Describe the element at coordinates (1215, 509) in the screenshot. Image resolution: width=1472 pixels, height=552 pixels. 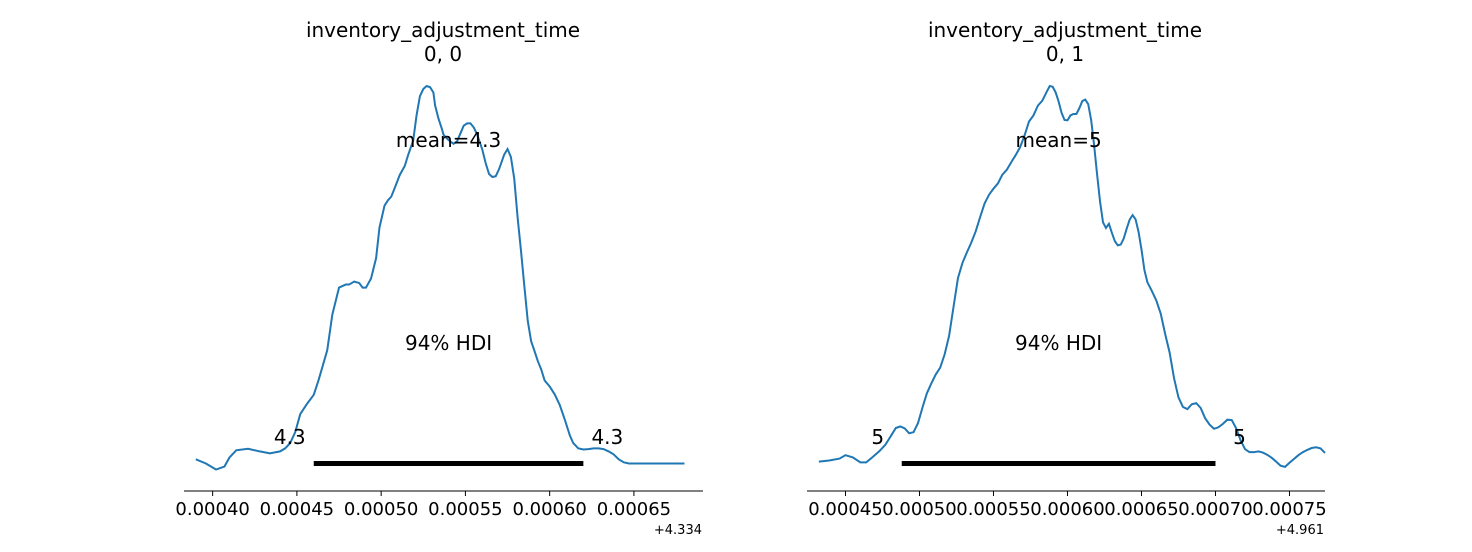
I see `x-tick-label: 0.00070` at that location.